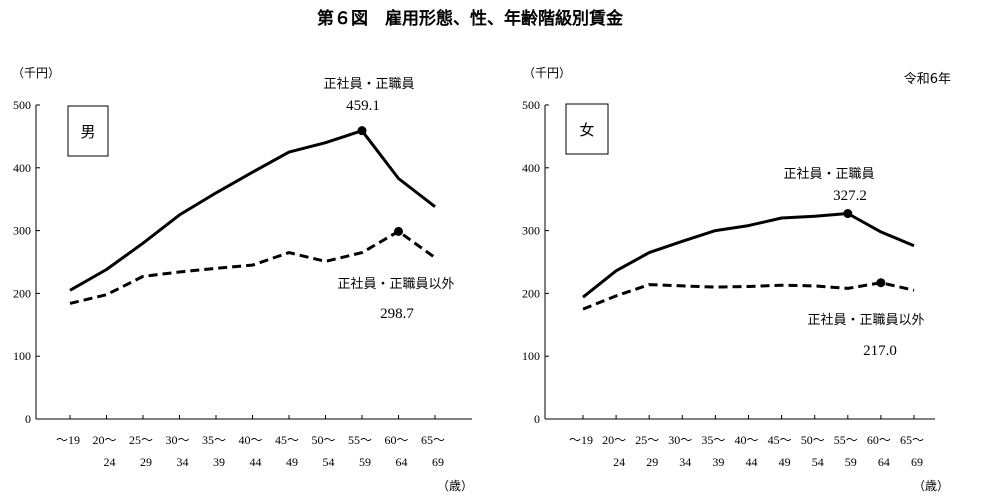  Describe the element at coordinates (397, 314) in the screenshot. I see `peak-value-nonregular: 298.7` at that location.